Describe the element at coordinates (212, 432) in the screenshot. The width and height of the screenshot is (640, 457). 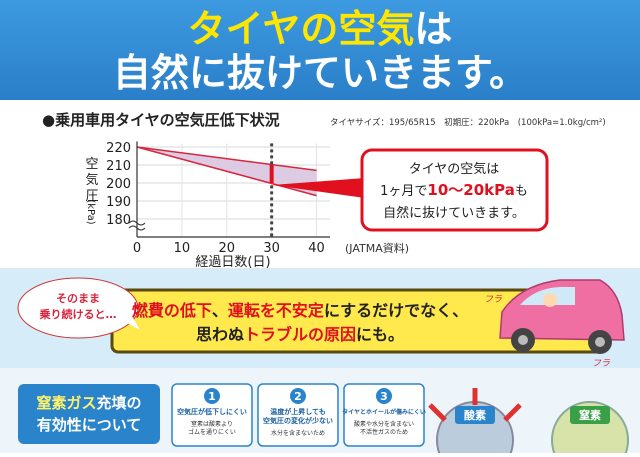
I see `card-text: ゴムを通りにくい` at that location.